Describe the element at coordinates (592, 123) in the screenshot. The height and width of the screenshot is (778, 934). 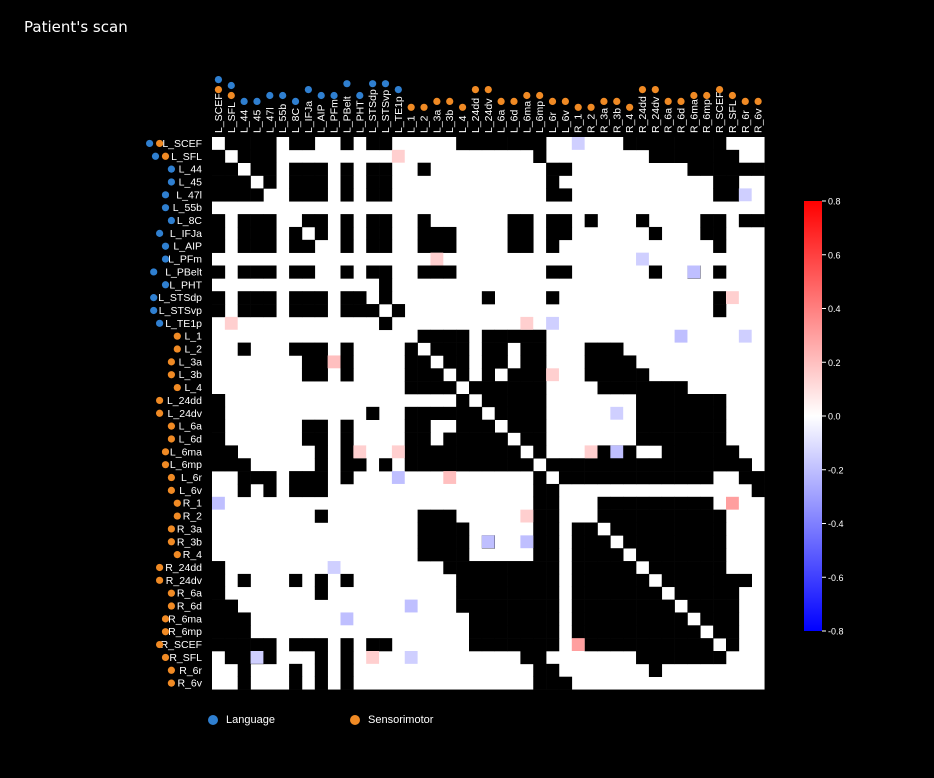
I see `column-label: R_2` at that location.